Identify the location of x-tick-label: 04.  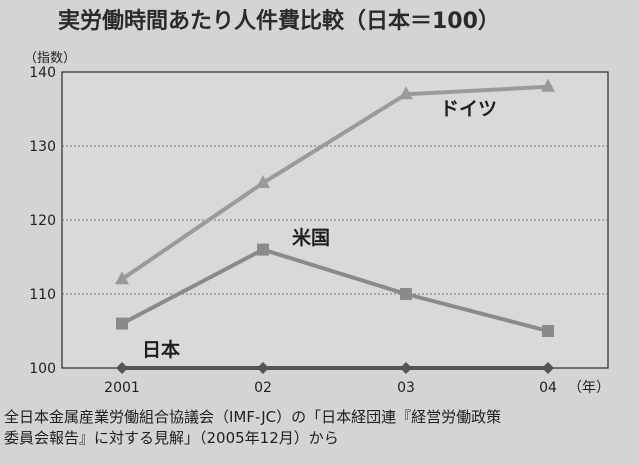
(548, 388).